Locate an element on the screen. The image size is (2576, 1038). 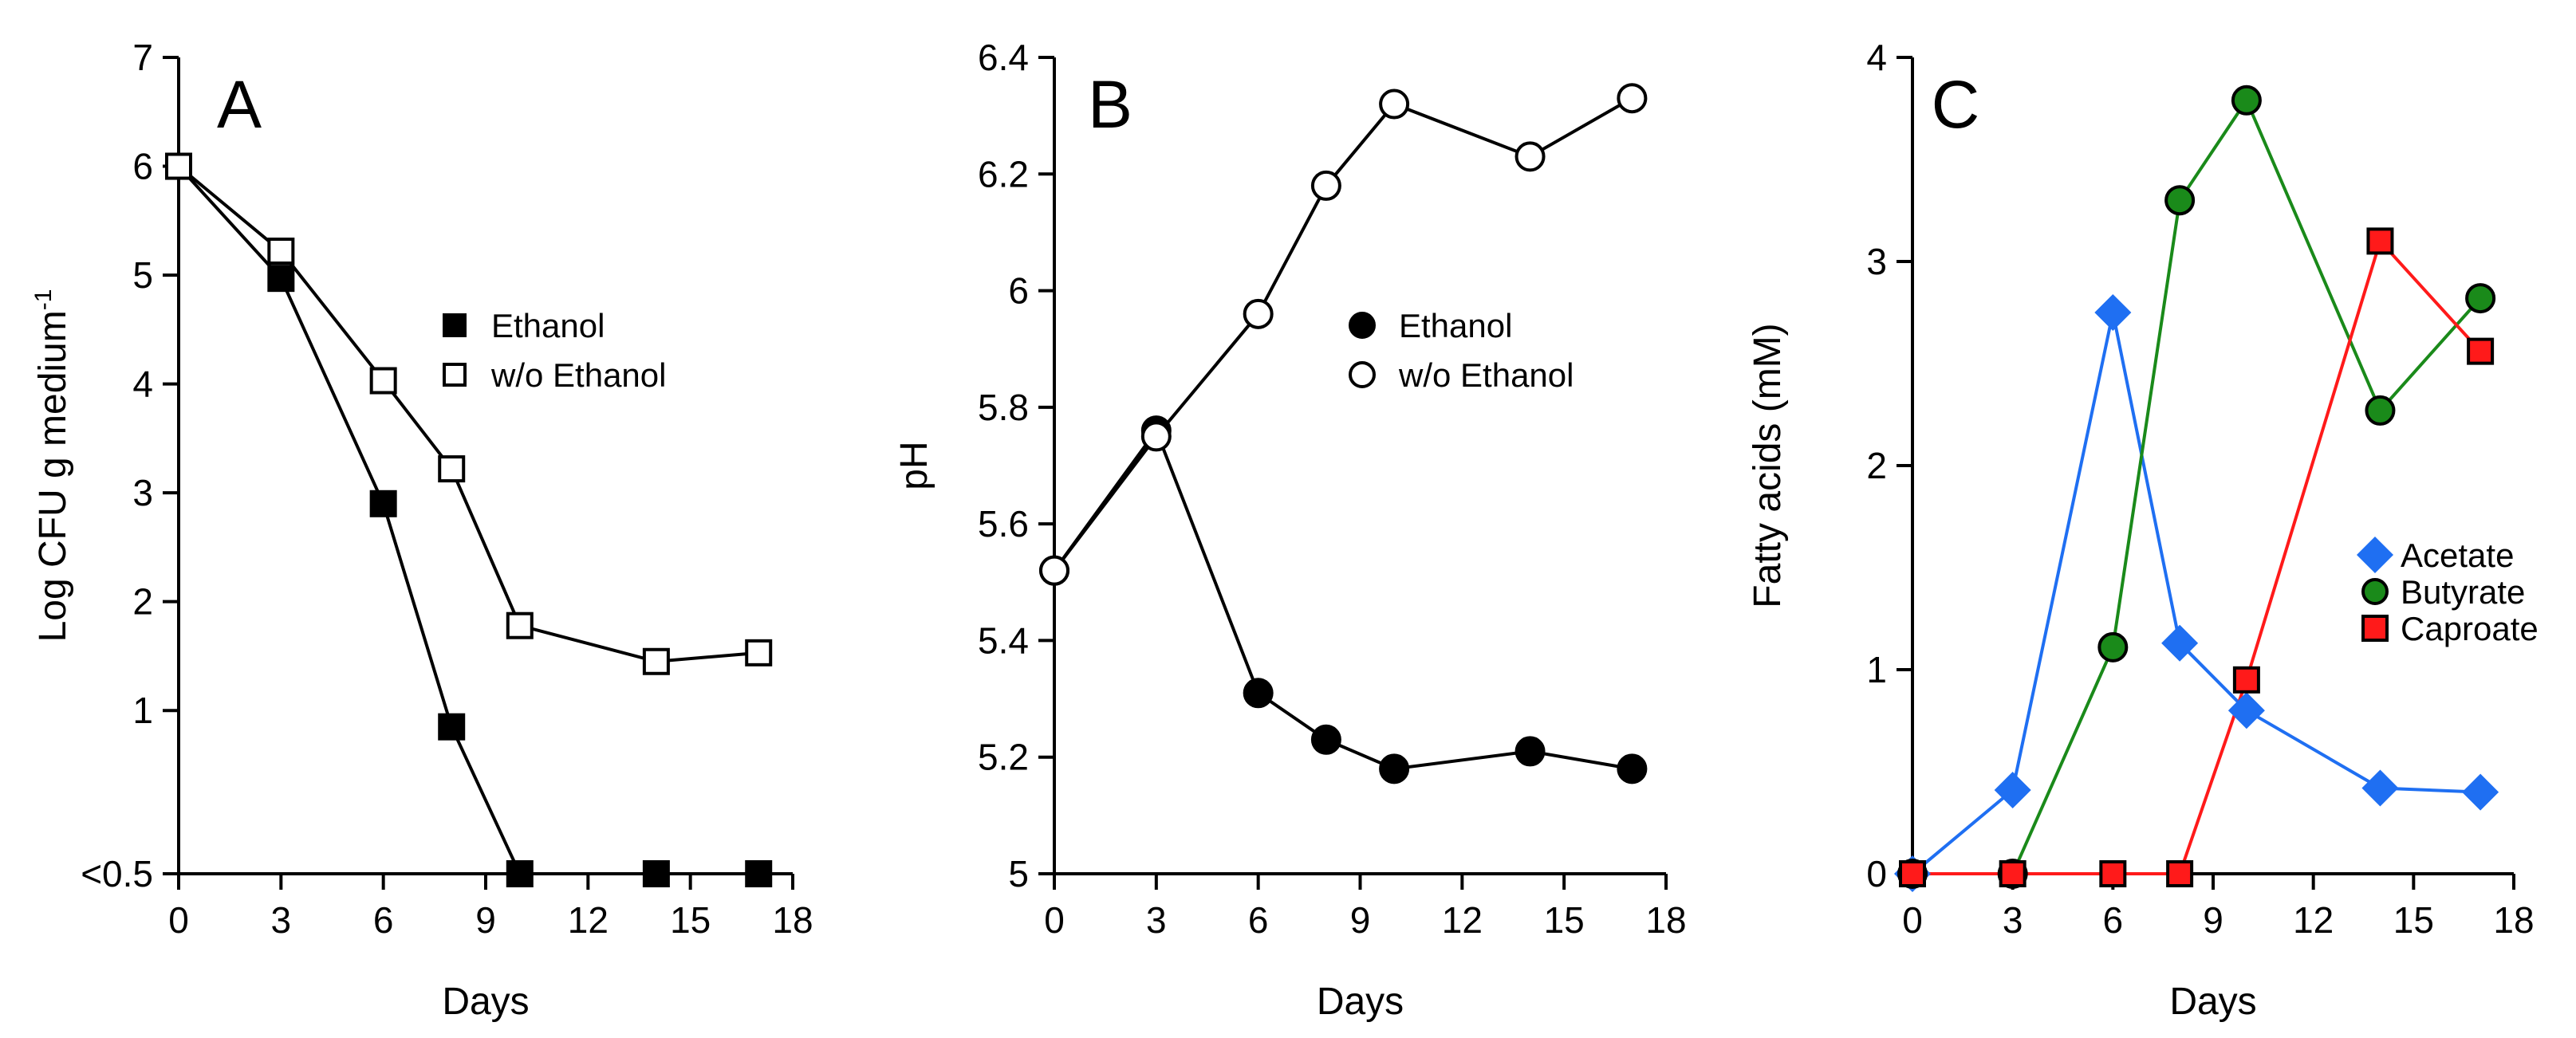
x-tick-label: 6 is located at coordinates (2113, 920).